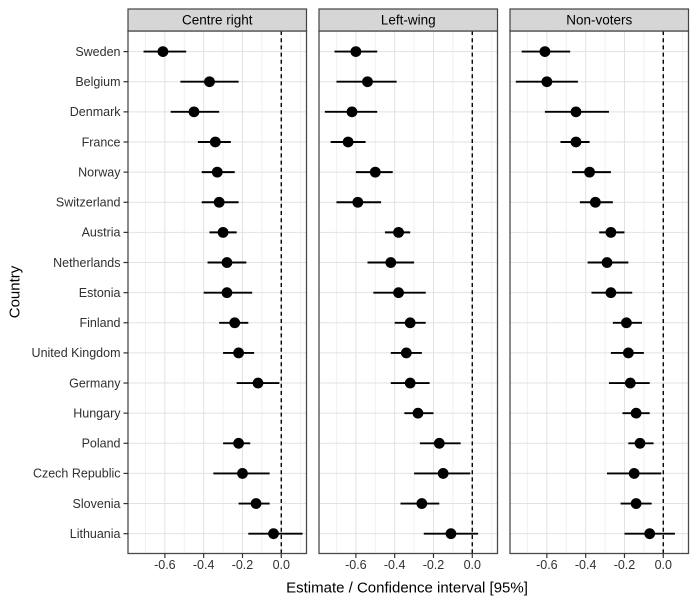 The height and width of the screenshot is (601, 700). I want to click on x-axis-title: Estimate / Confidence interval [95%], so click(407, 588).